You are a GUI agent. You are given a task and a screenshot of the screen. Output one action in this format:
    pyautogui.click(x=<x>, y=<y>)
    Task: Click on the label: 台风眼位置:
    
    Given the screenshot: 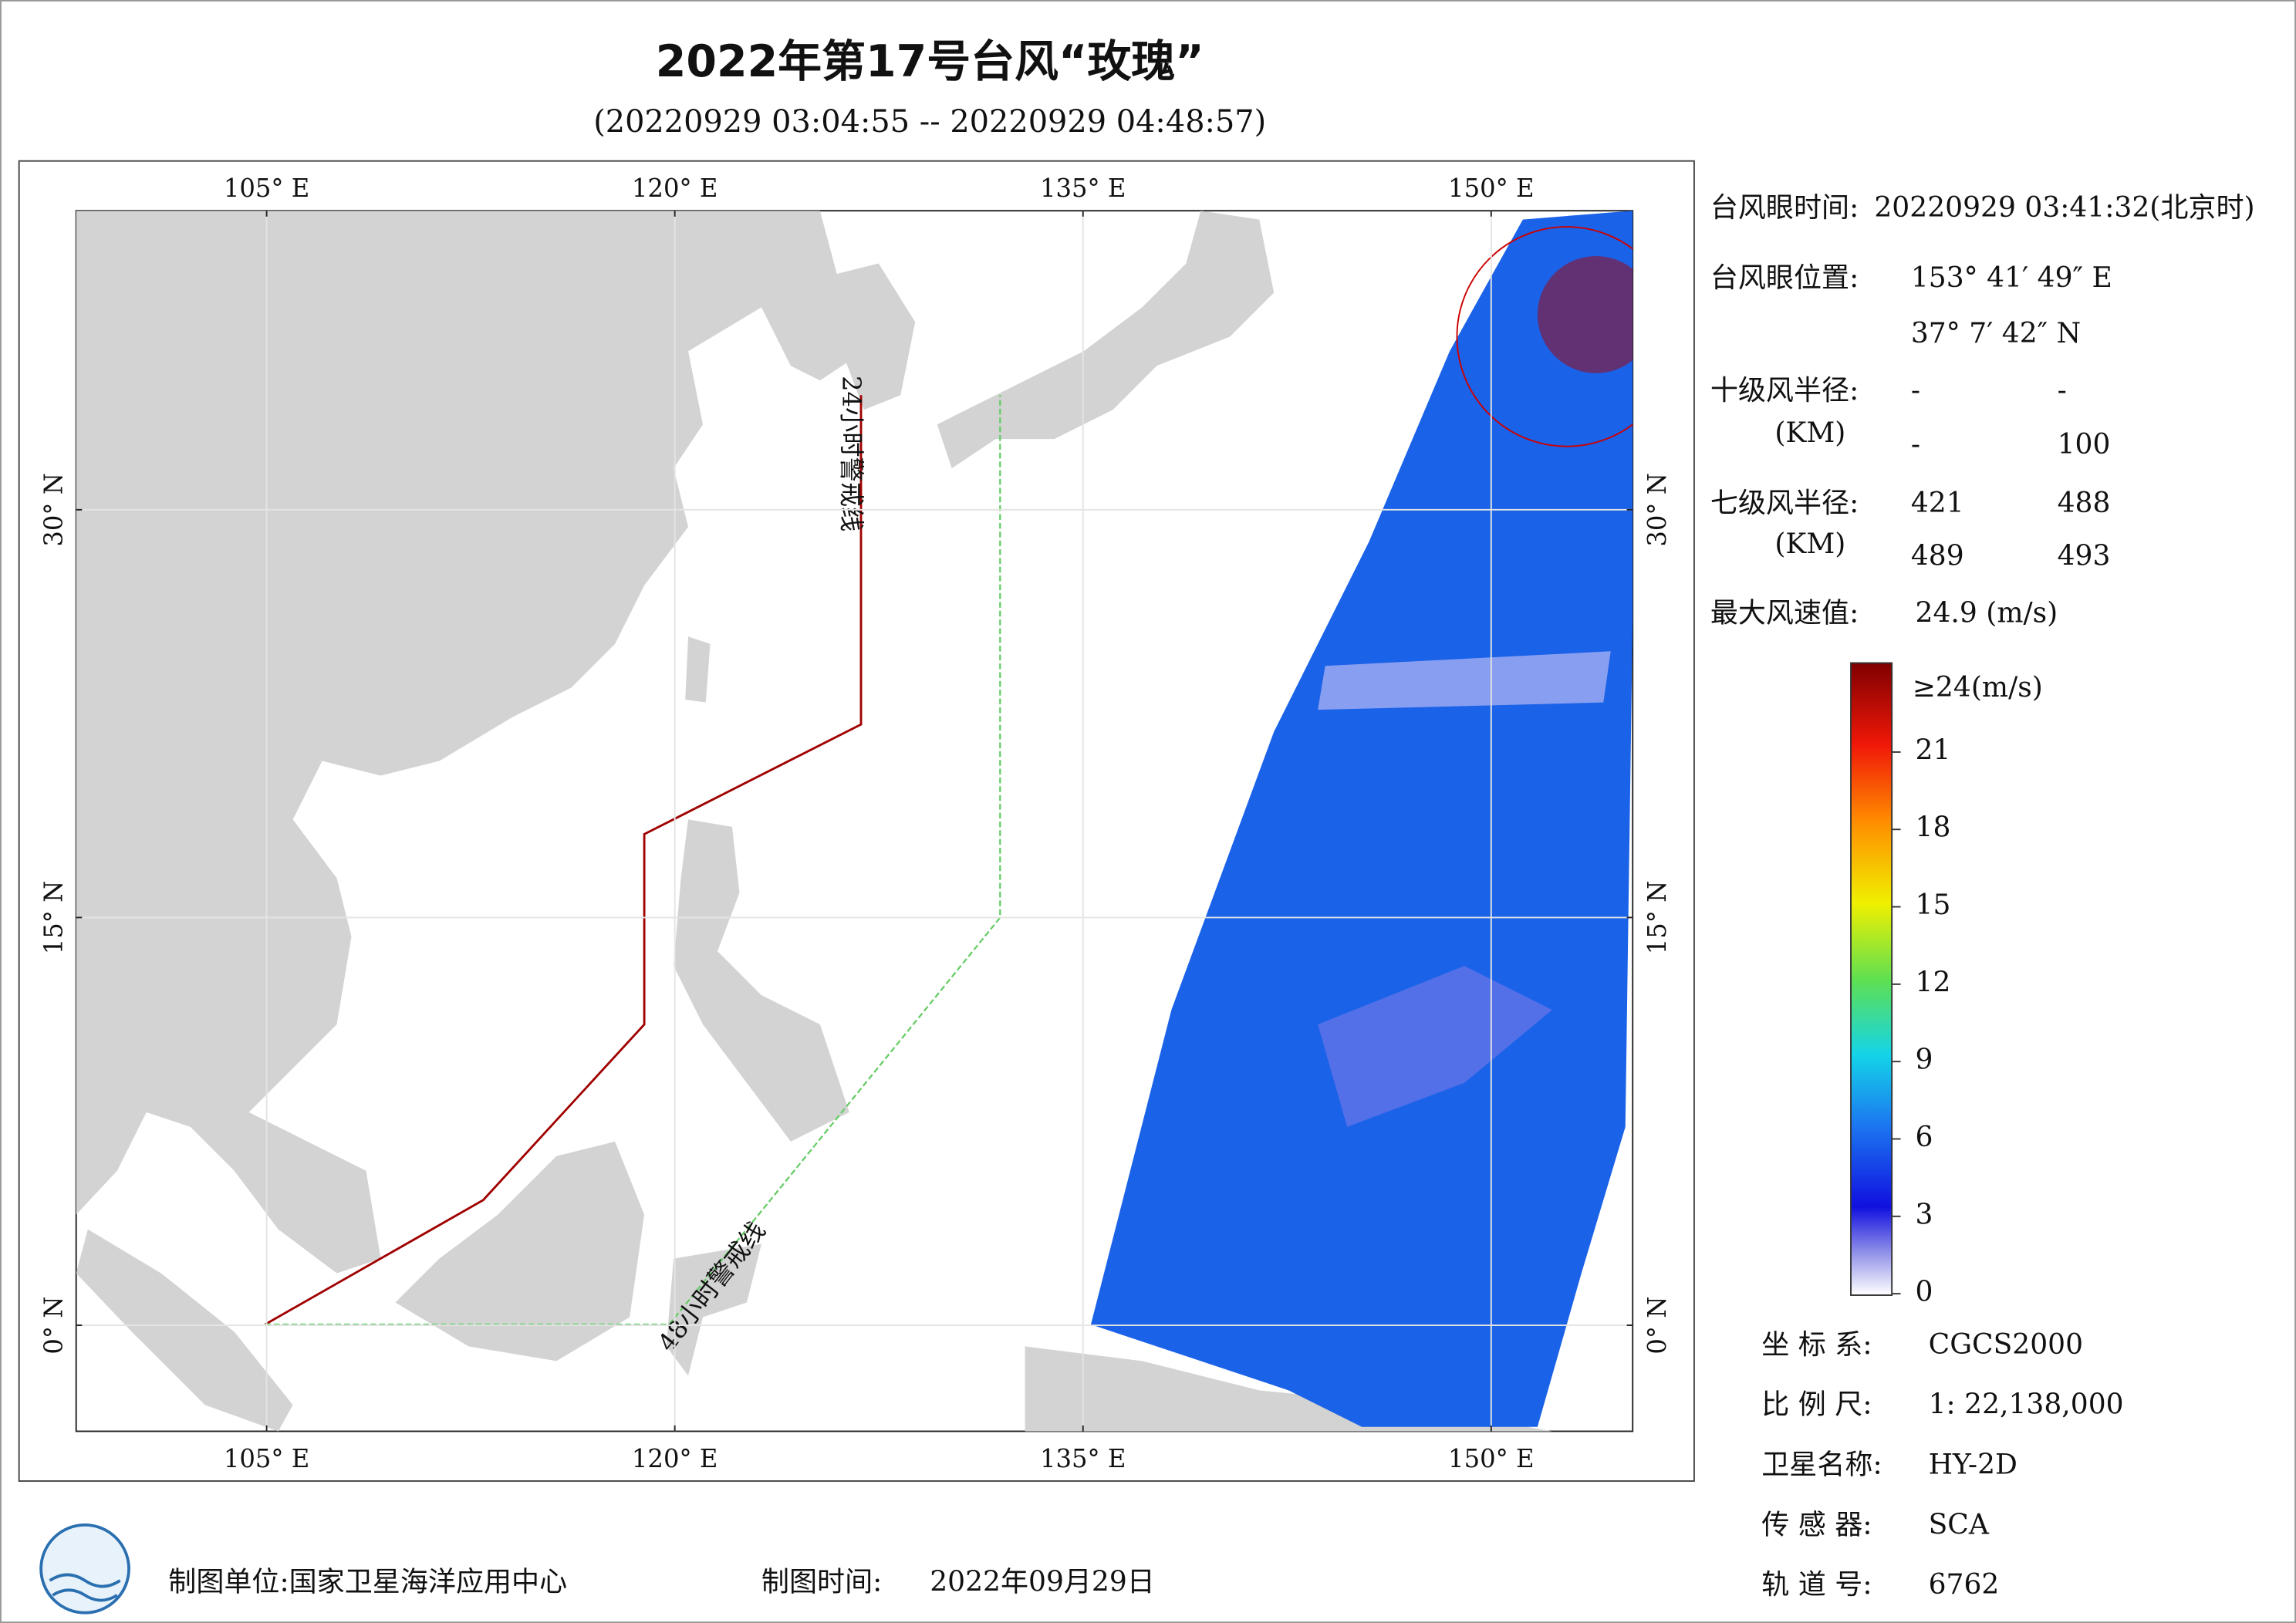 What is the action you would take?
    pyautogui.click(x=1784, y=278)
    